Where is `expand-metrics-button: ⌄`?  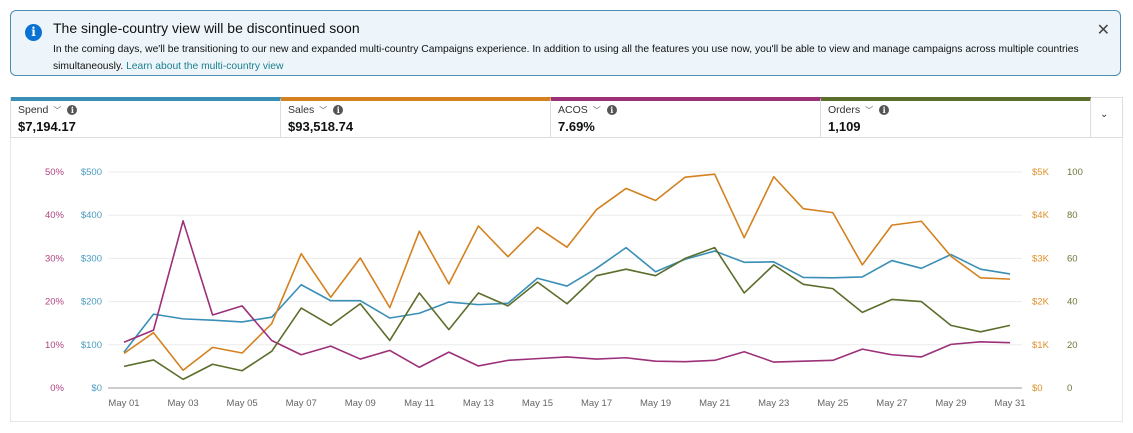
expand-metrics-button: ⌄ is located at coordinates (1106, 117).